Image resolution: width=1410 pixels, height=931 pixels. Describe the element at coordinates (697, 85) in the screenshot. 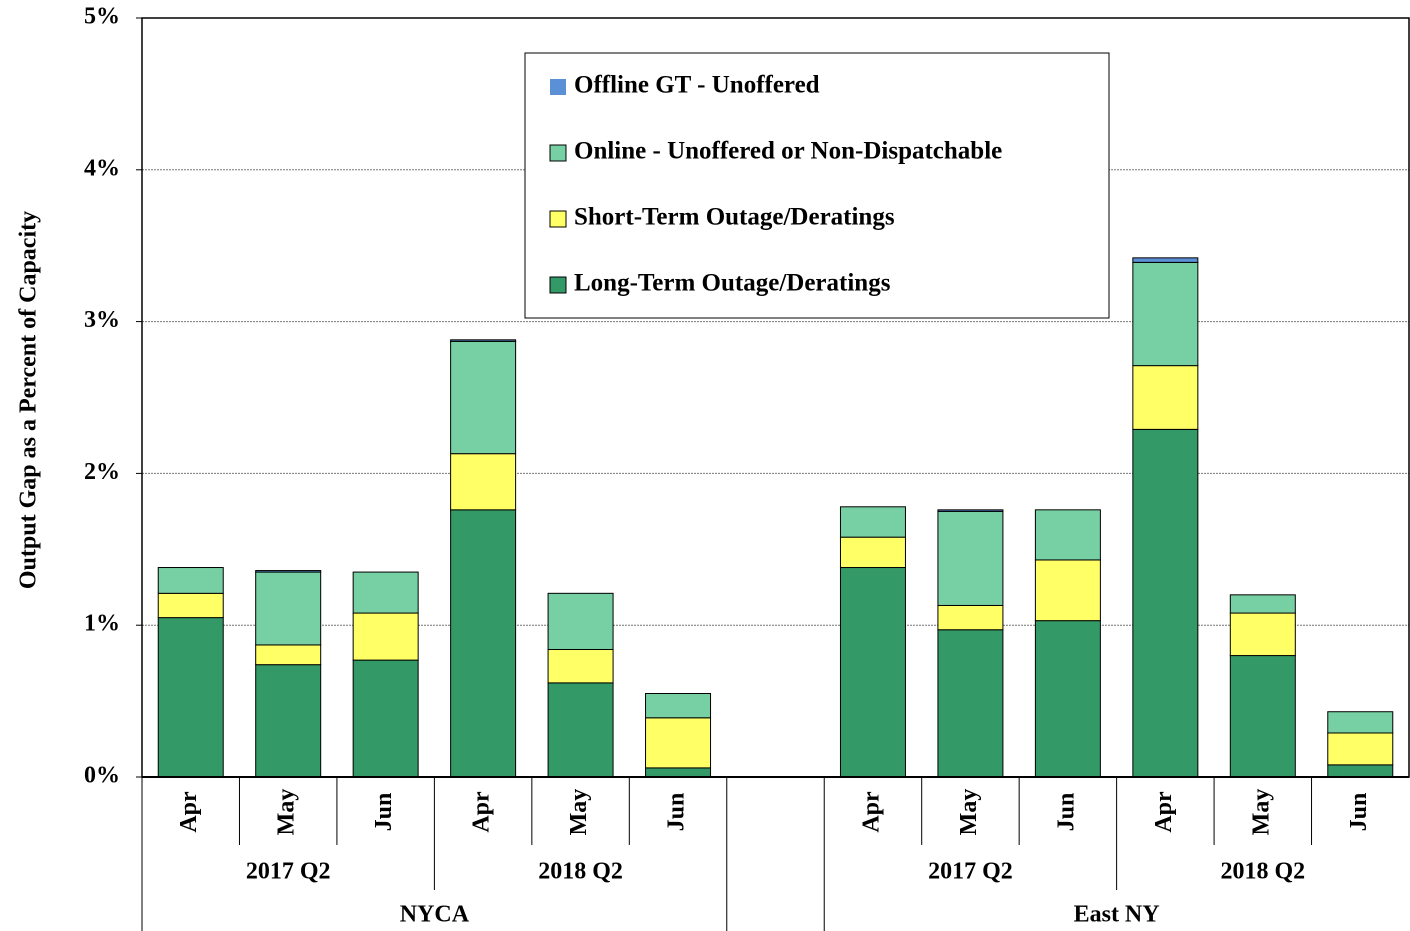

I see `legend-label: Offline GT - Unoffered` at that location.